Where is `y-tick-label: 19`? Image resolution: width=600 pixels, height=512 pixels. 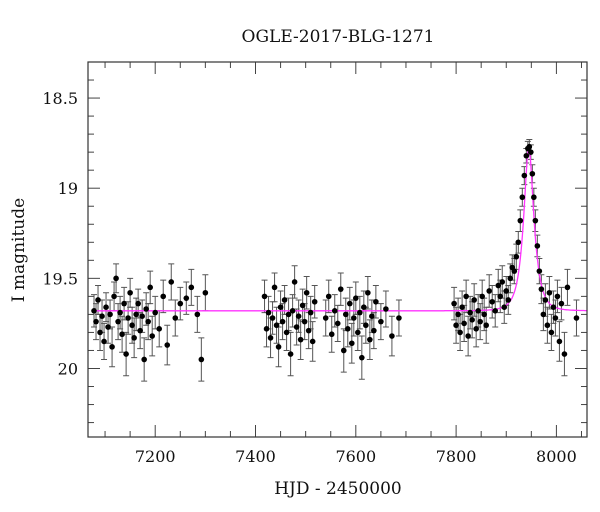
y-tick-label: 19 is located at coordinates (68, 188).